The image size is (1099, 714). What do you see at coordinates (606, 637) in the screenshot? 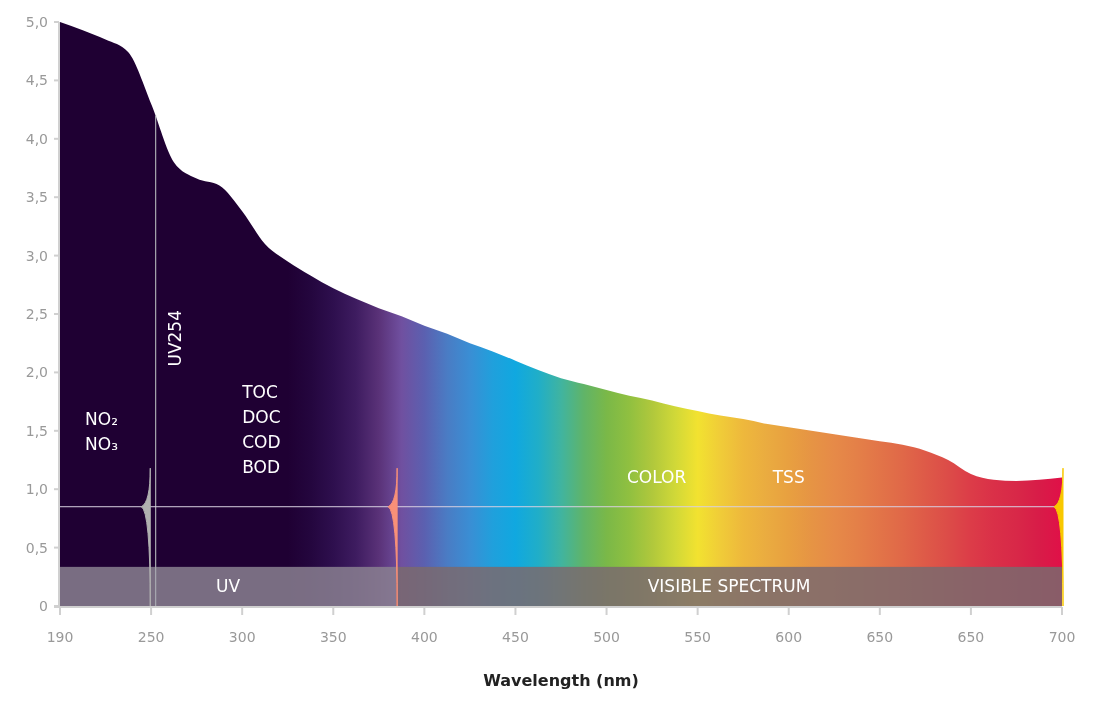
I see `x-tick-label: 500` at bounding box center [606, 637].